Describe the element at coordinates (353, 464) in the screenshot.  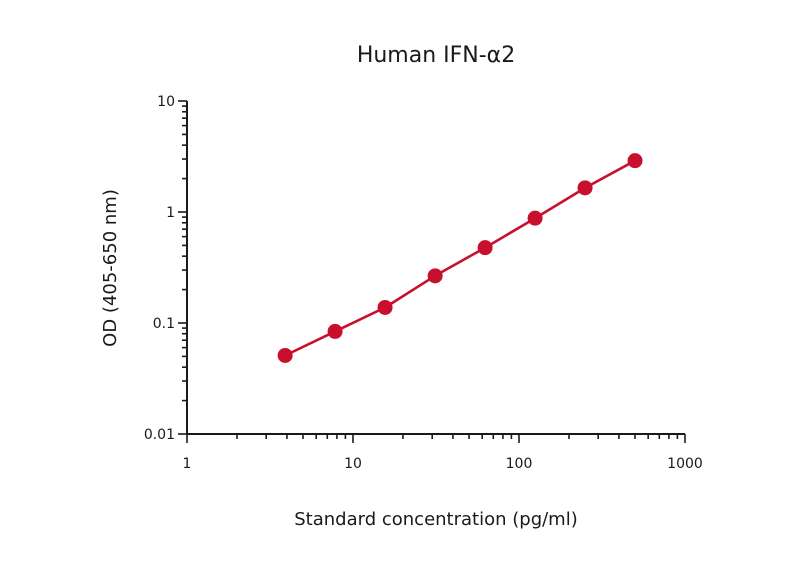
I see `x-tick-label: 10` at that location.